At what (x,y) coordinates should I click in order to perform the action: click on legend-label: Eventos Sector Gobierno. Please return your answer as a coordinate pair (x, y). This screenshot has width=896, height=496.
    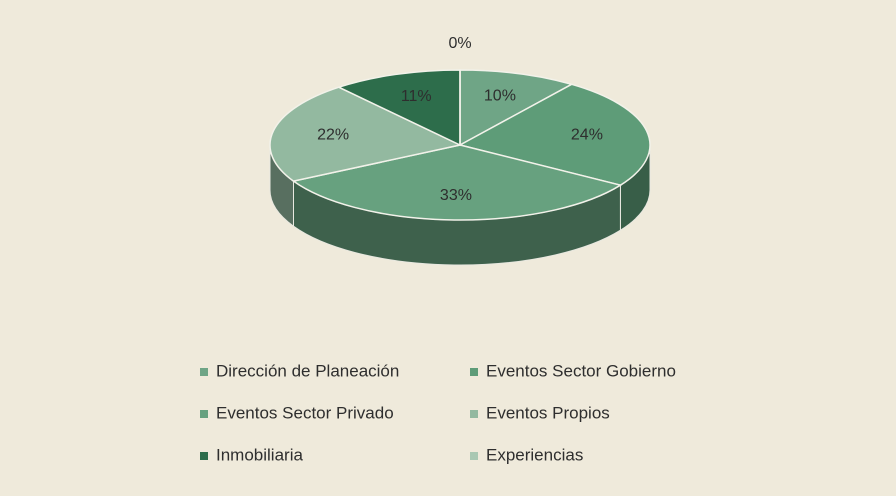
    Looking at the image, I should click on (581, 370).